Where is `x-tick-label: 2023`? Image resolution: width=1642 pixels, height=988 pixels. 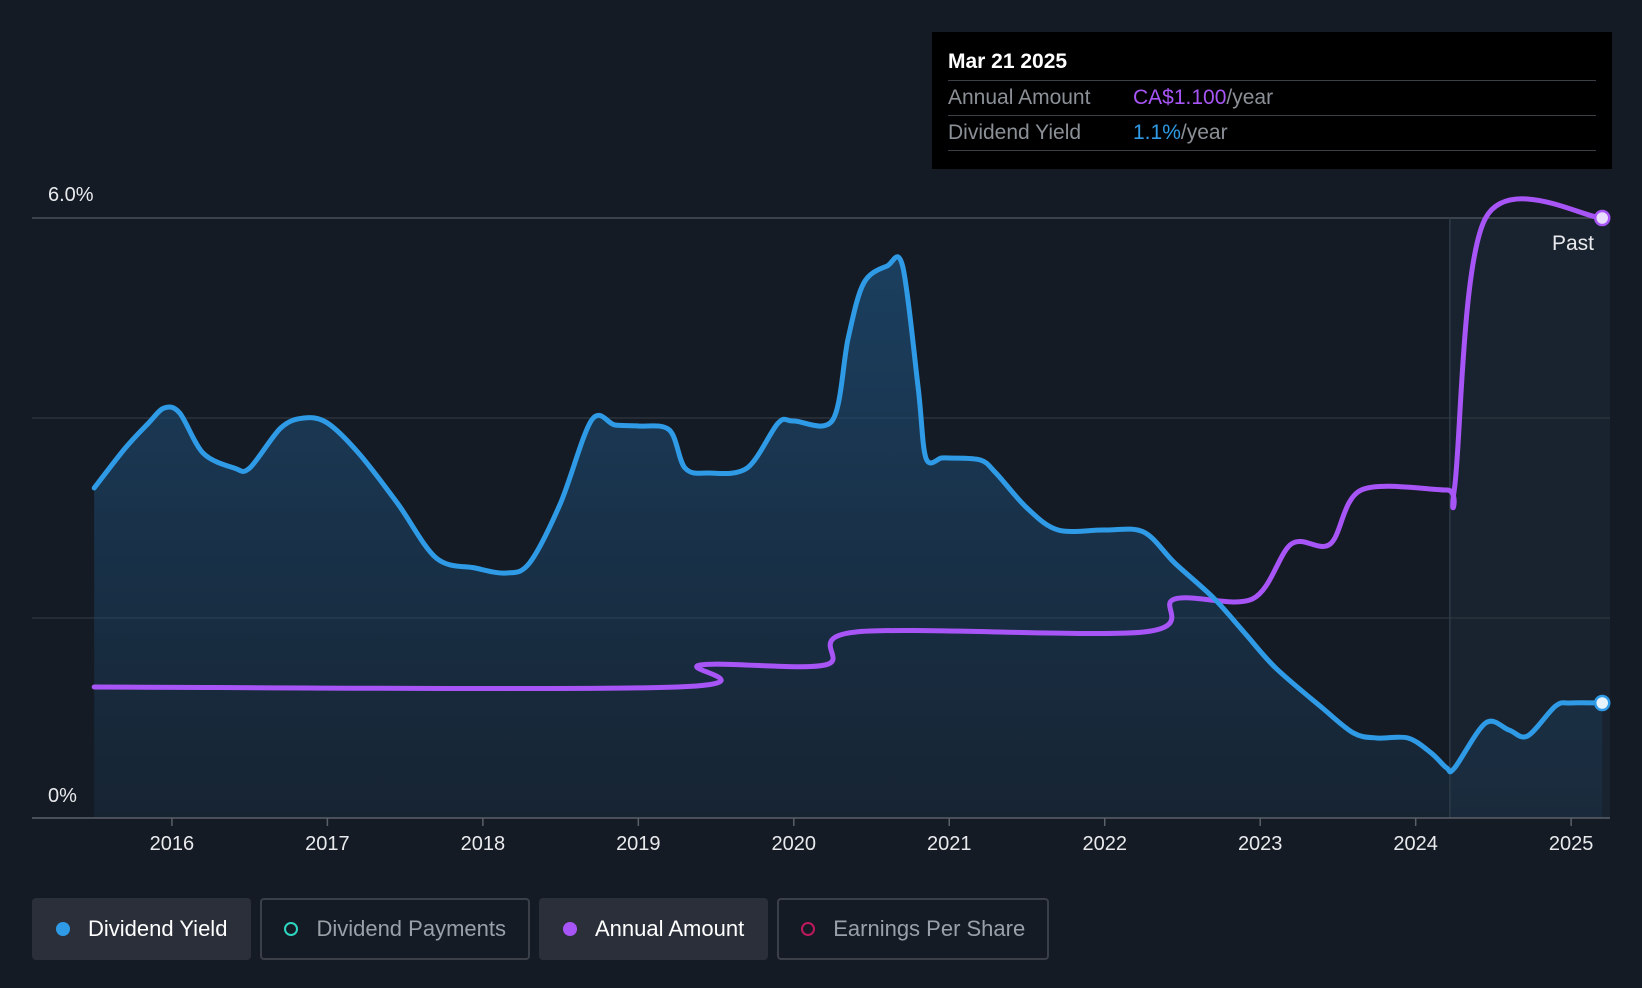 x-tick-label: 2023 is located at coordinates (1260, 844).